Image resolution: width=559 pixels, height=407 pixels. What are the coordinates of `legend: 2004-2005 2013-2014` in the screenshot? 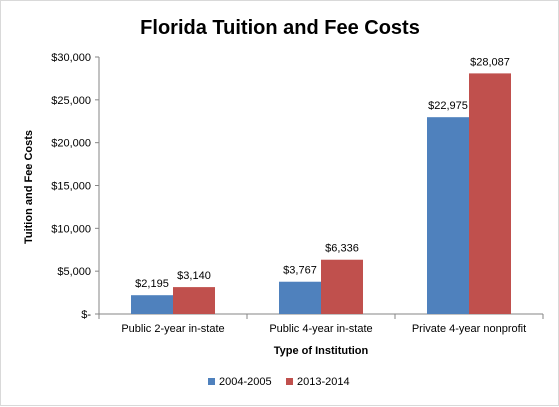 It's located at (279, 382).